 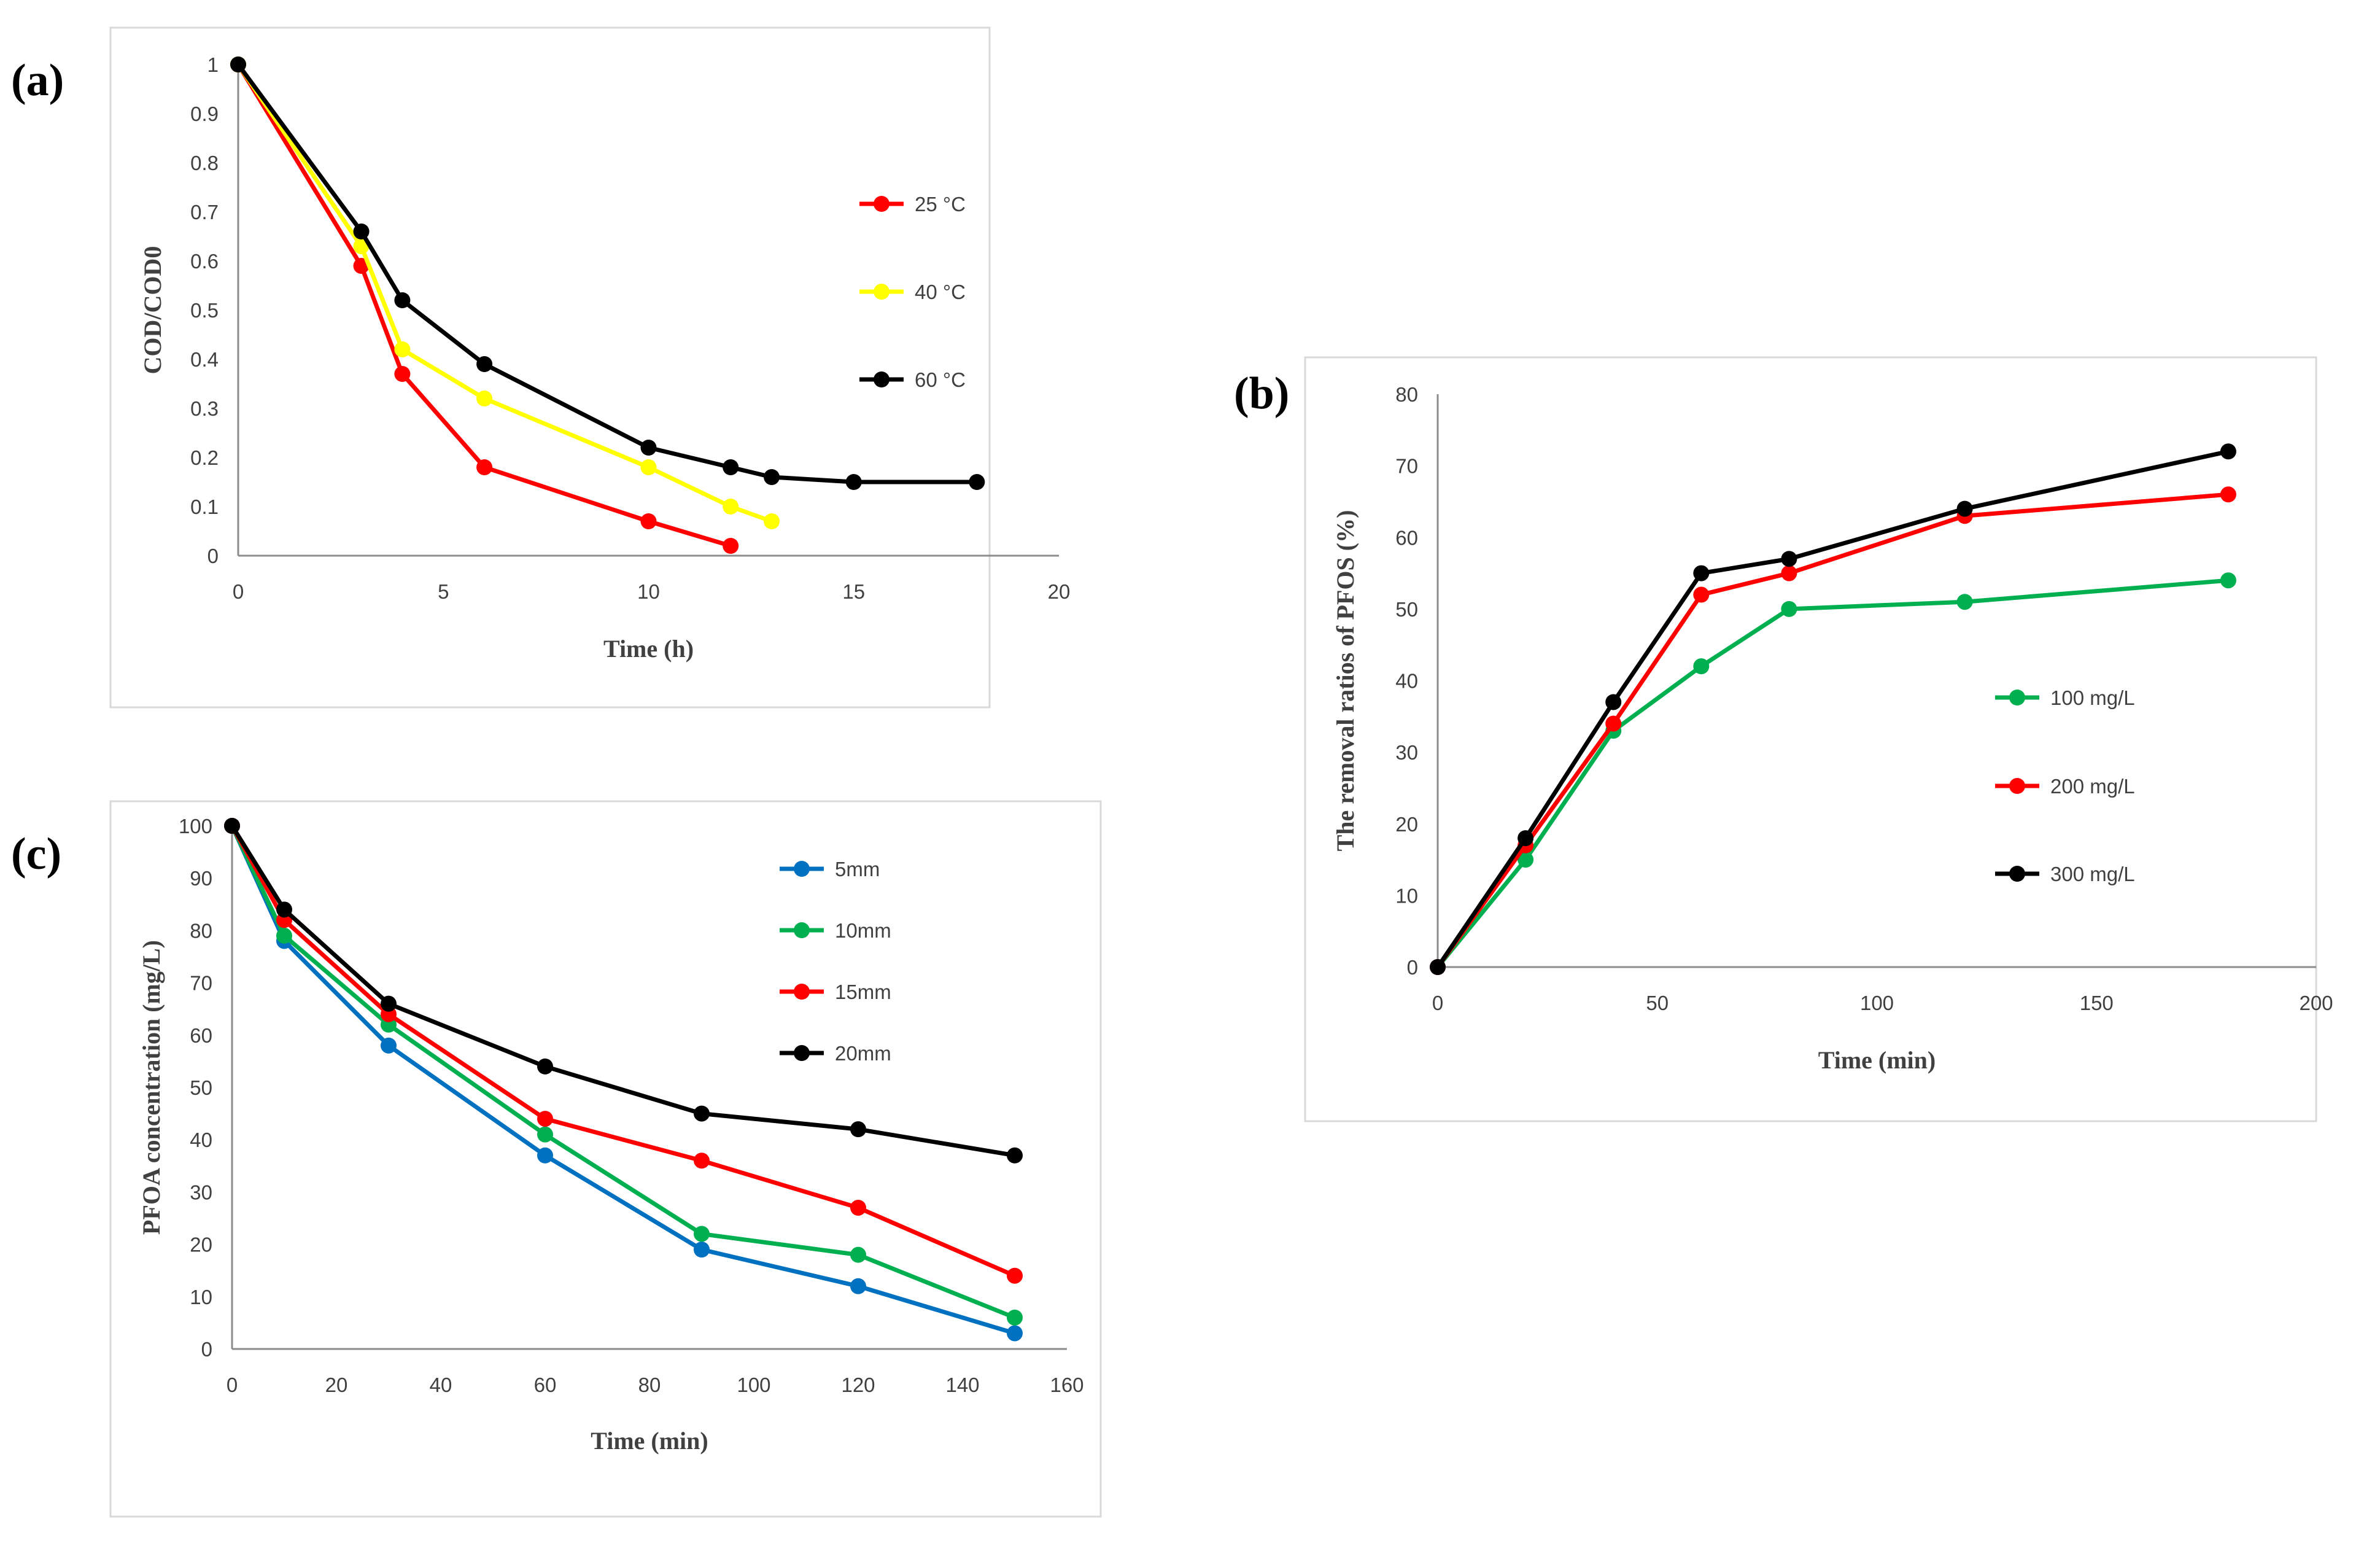 What do you see at coordinates (484, 305) in the screenshot?
I see `series-line` at bounding box center [484, 305].